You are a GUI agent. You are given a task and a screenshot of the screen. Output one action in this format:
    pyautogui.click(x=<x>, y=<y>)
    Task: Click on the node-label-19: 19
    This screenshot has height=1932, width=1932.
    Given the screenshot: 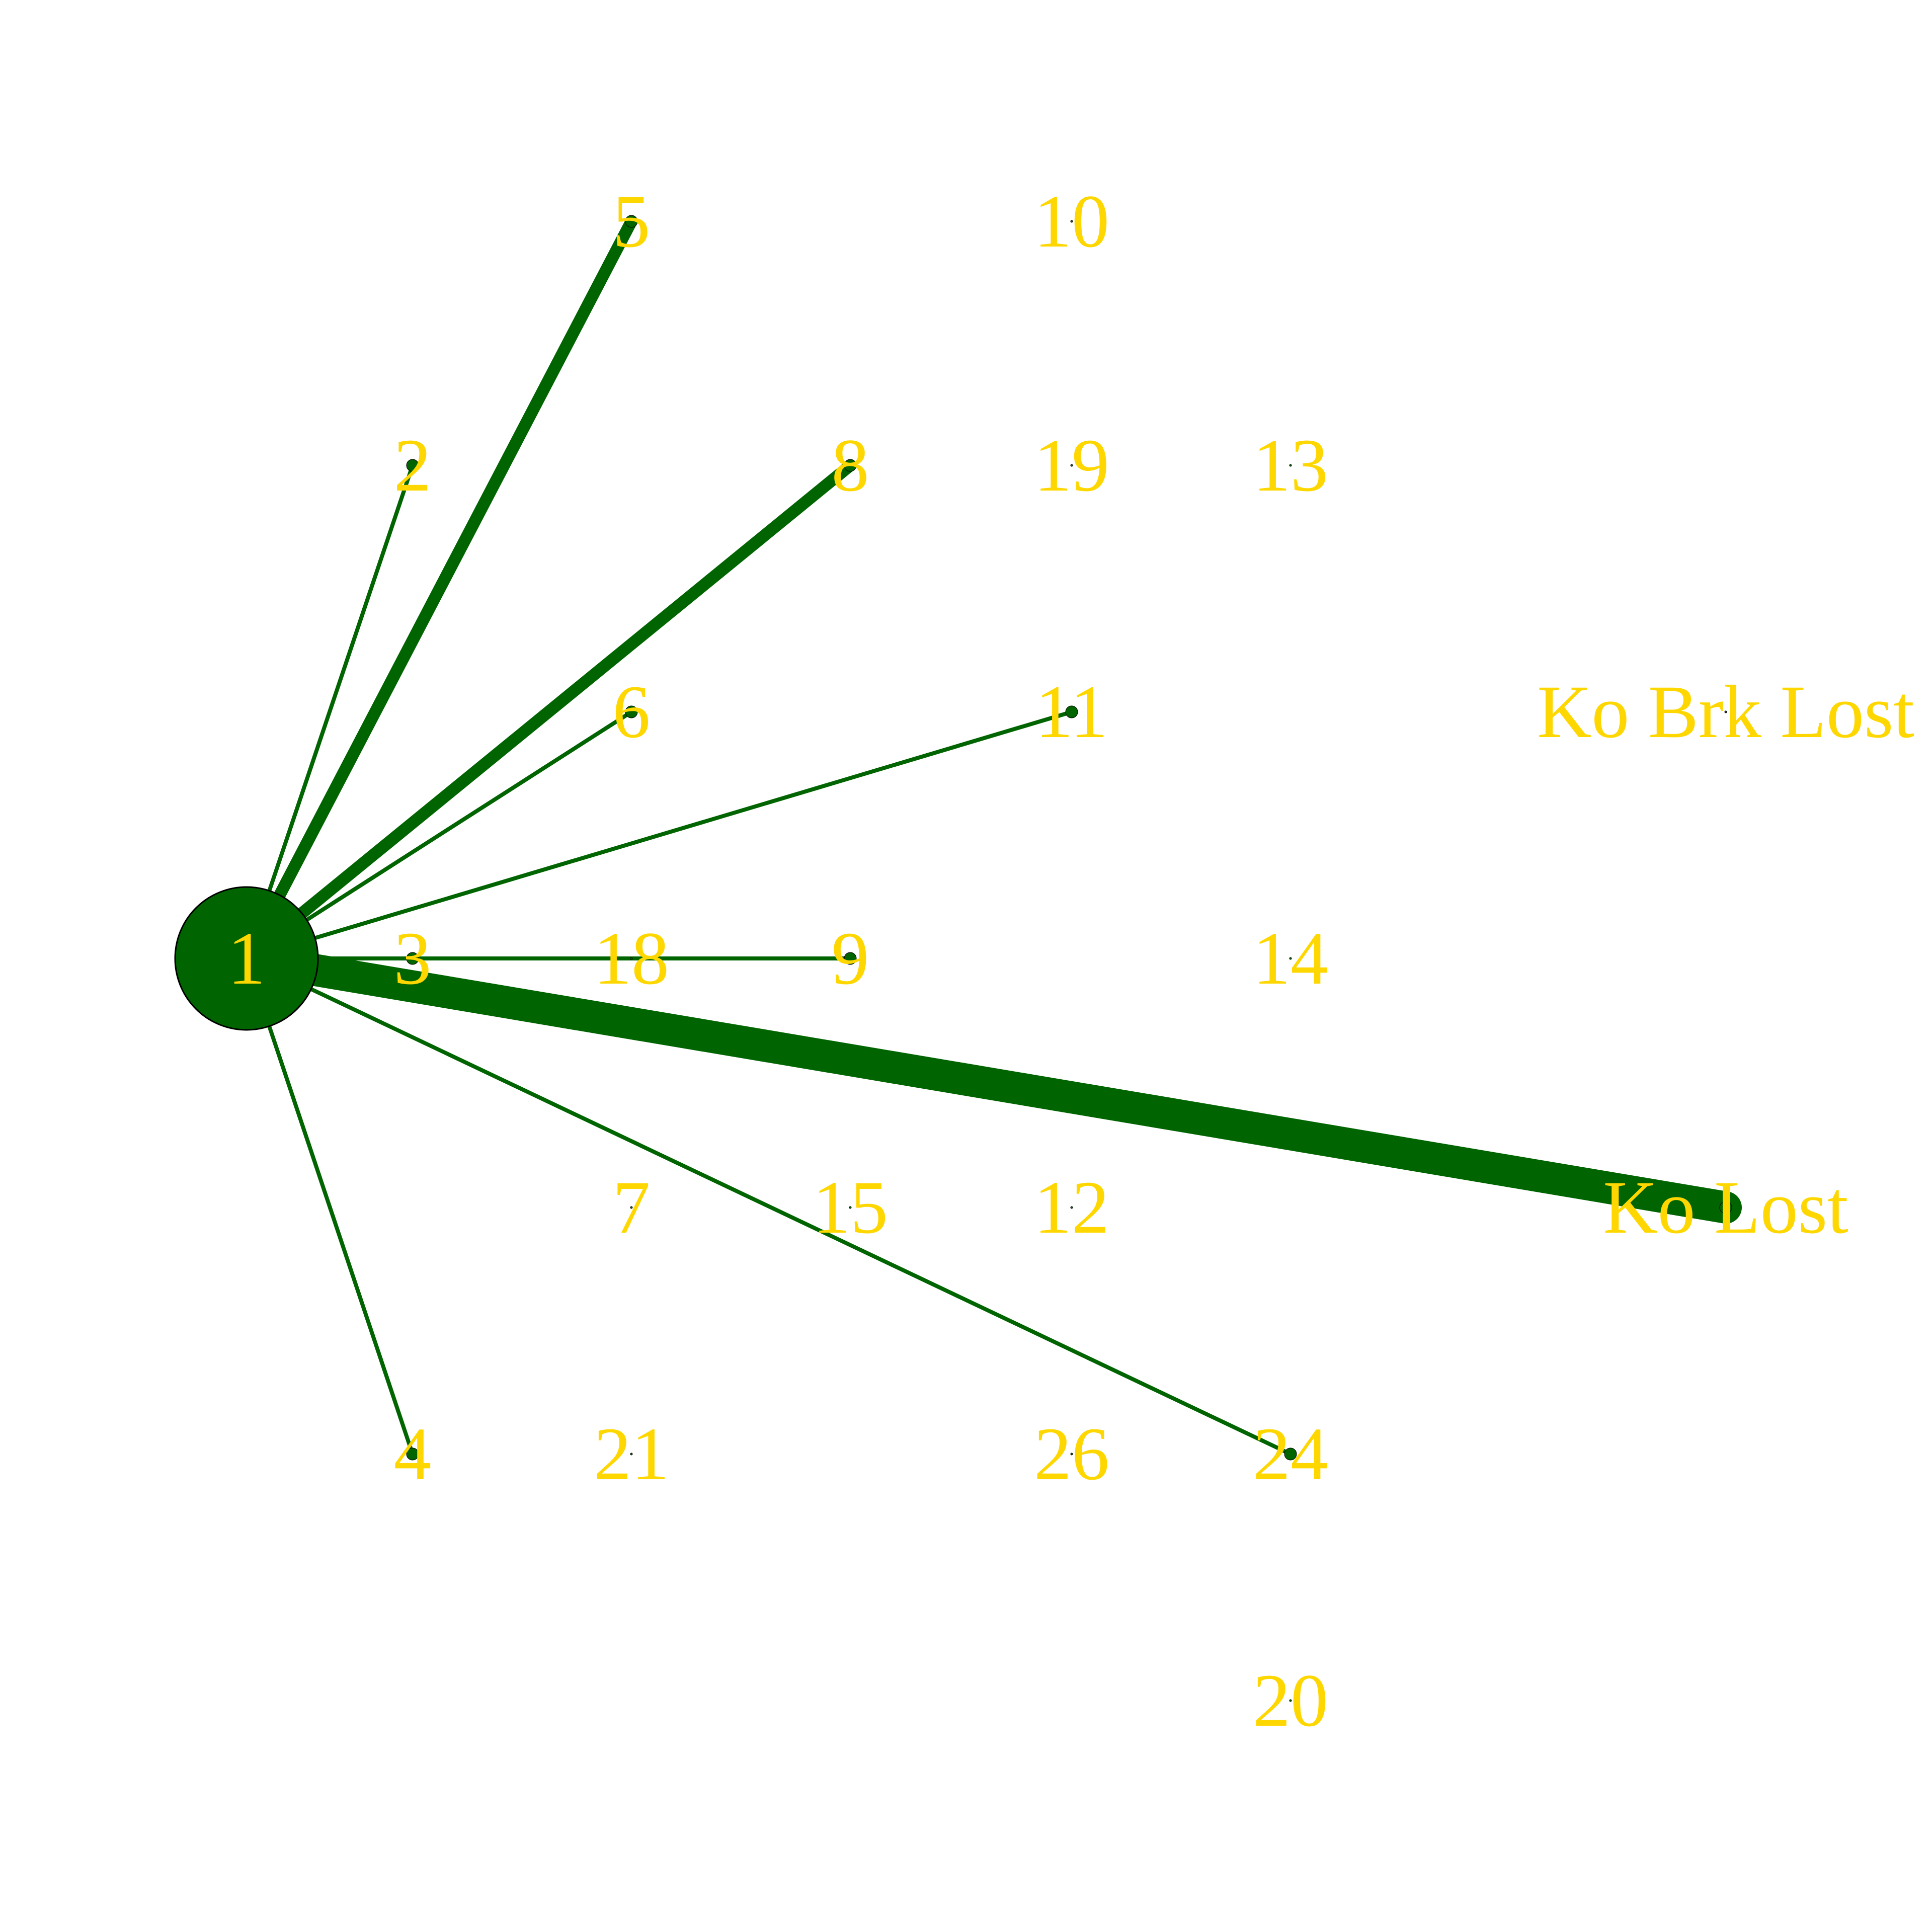 What is the action you would take?
    pyautogui.click(x=1071, y=466)
    